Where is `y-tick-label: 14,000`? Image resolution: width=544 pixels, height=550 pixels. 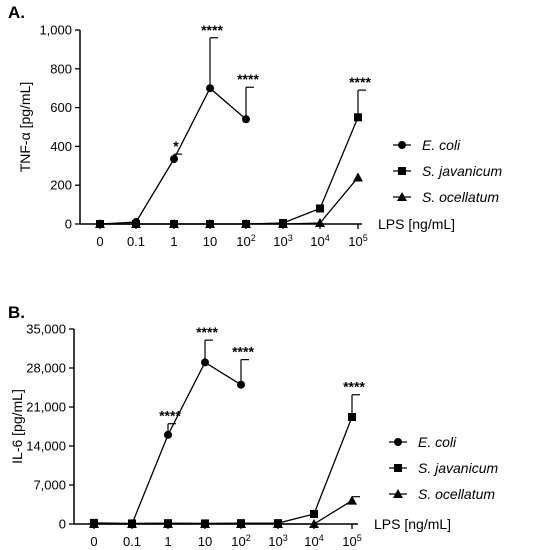 y-tick-label: 14,000 is located at coordinates (46, 446).